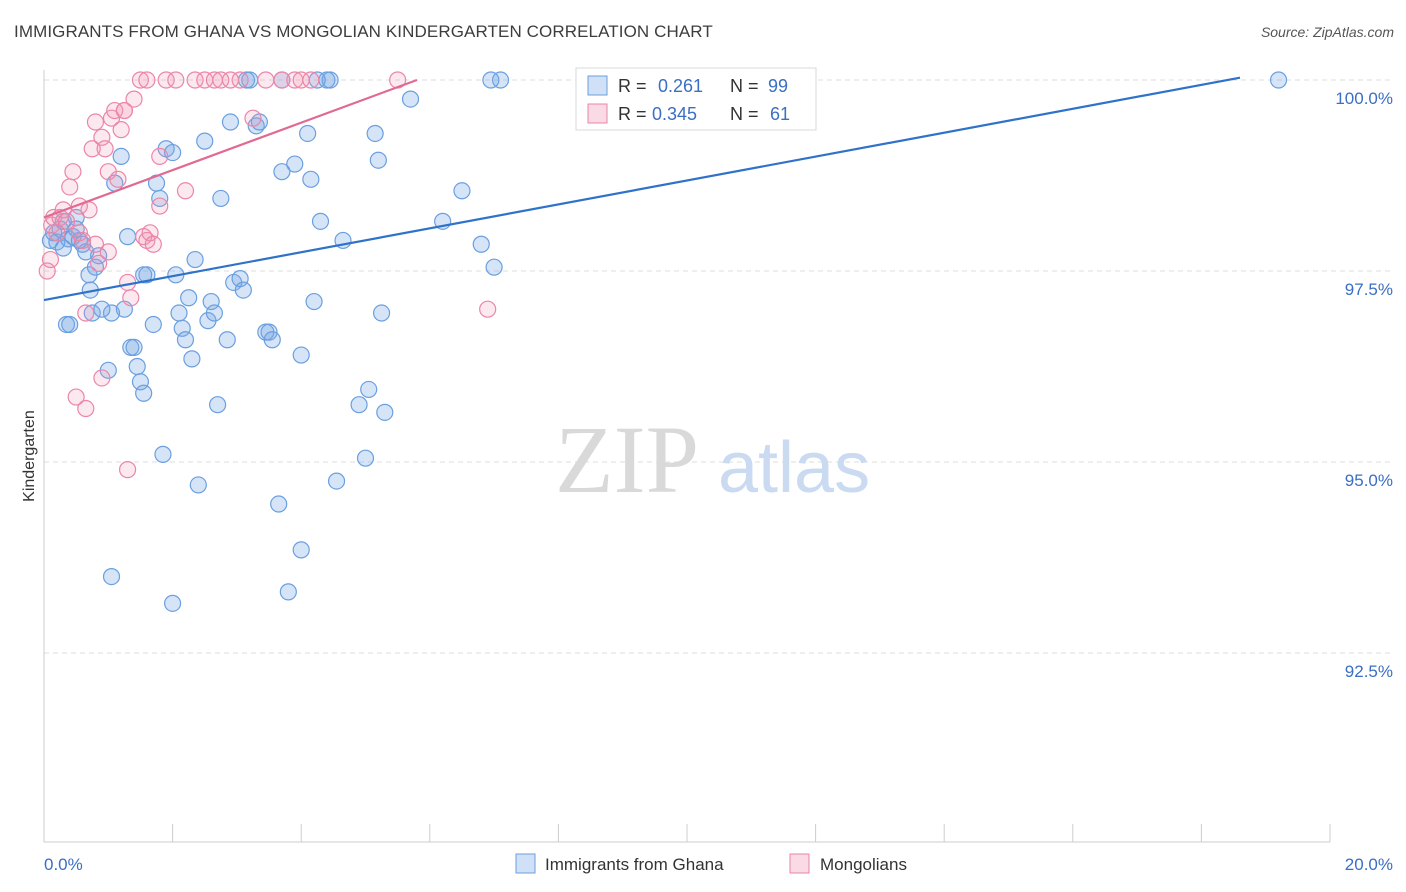  Describe the element at coordinates (230, 148) in the screenshot. I see `mongolian-trend-line` at that location.